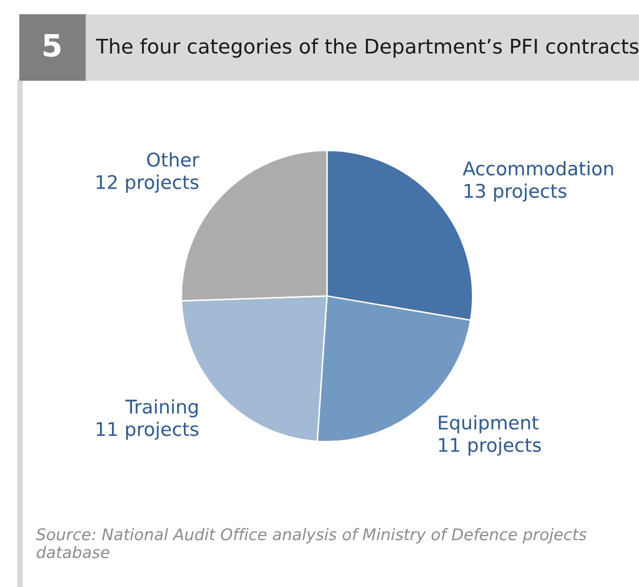 The width and height of the screenshot is (639, 587). What do you see at coordinates (367, 48) in the screenshot?
I see `chart-title: The four categories of the Department’s PFI contracts` at bounding box center [367, 48].